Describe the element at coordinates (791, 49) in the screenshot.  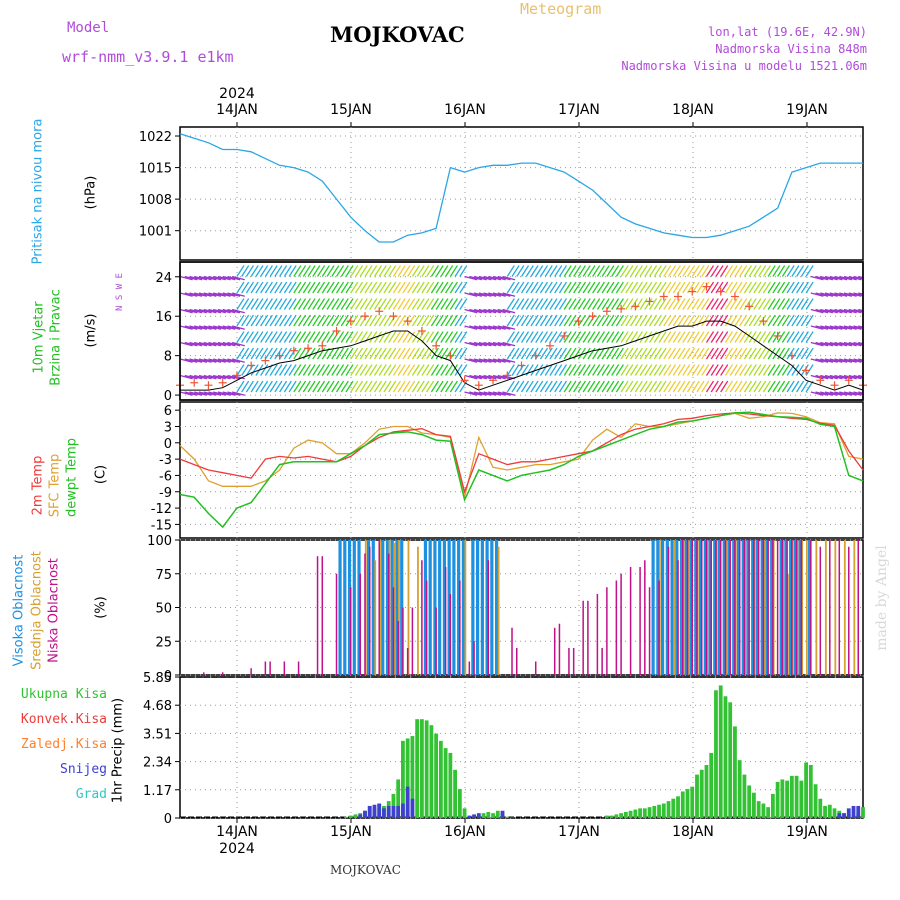
I see `elevation-label: Nadmorska Visina 848m` at that location.